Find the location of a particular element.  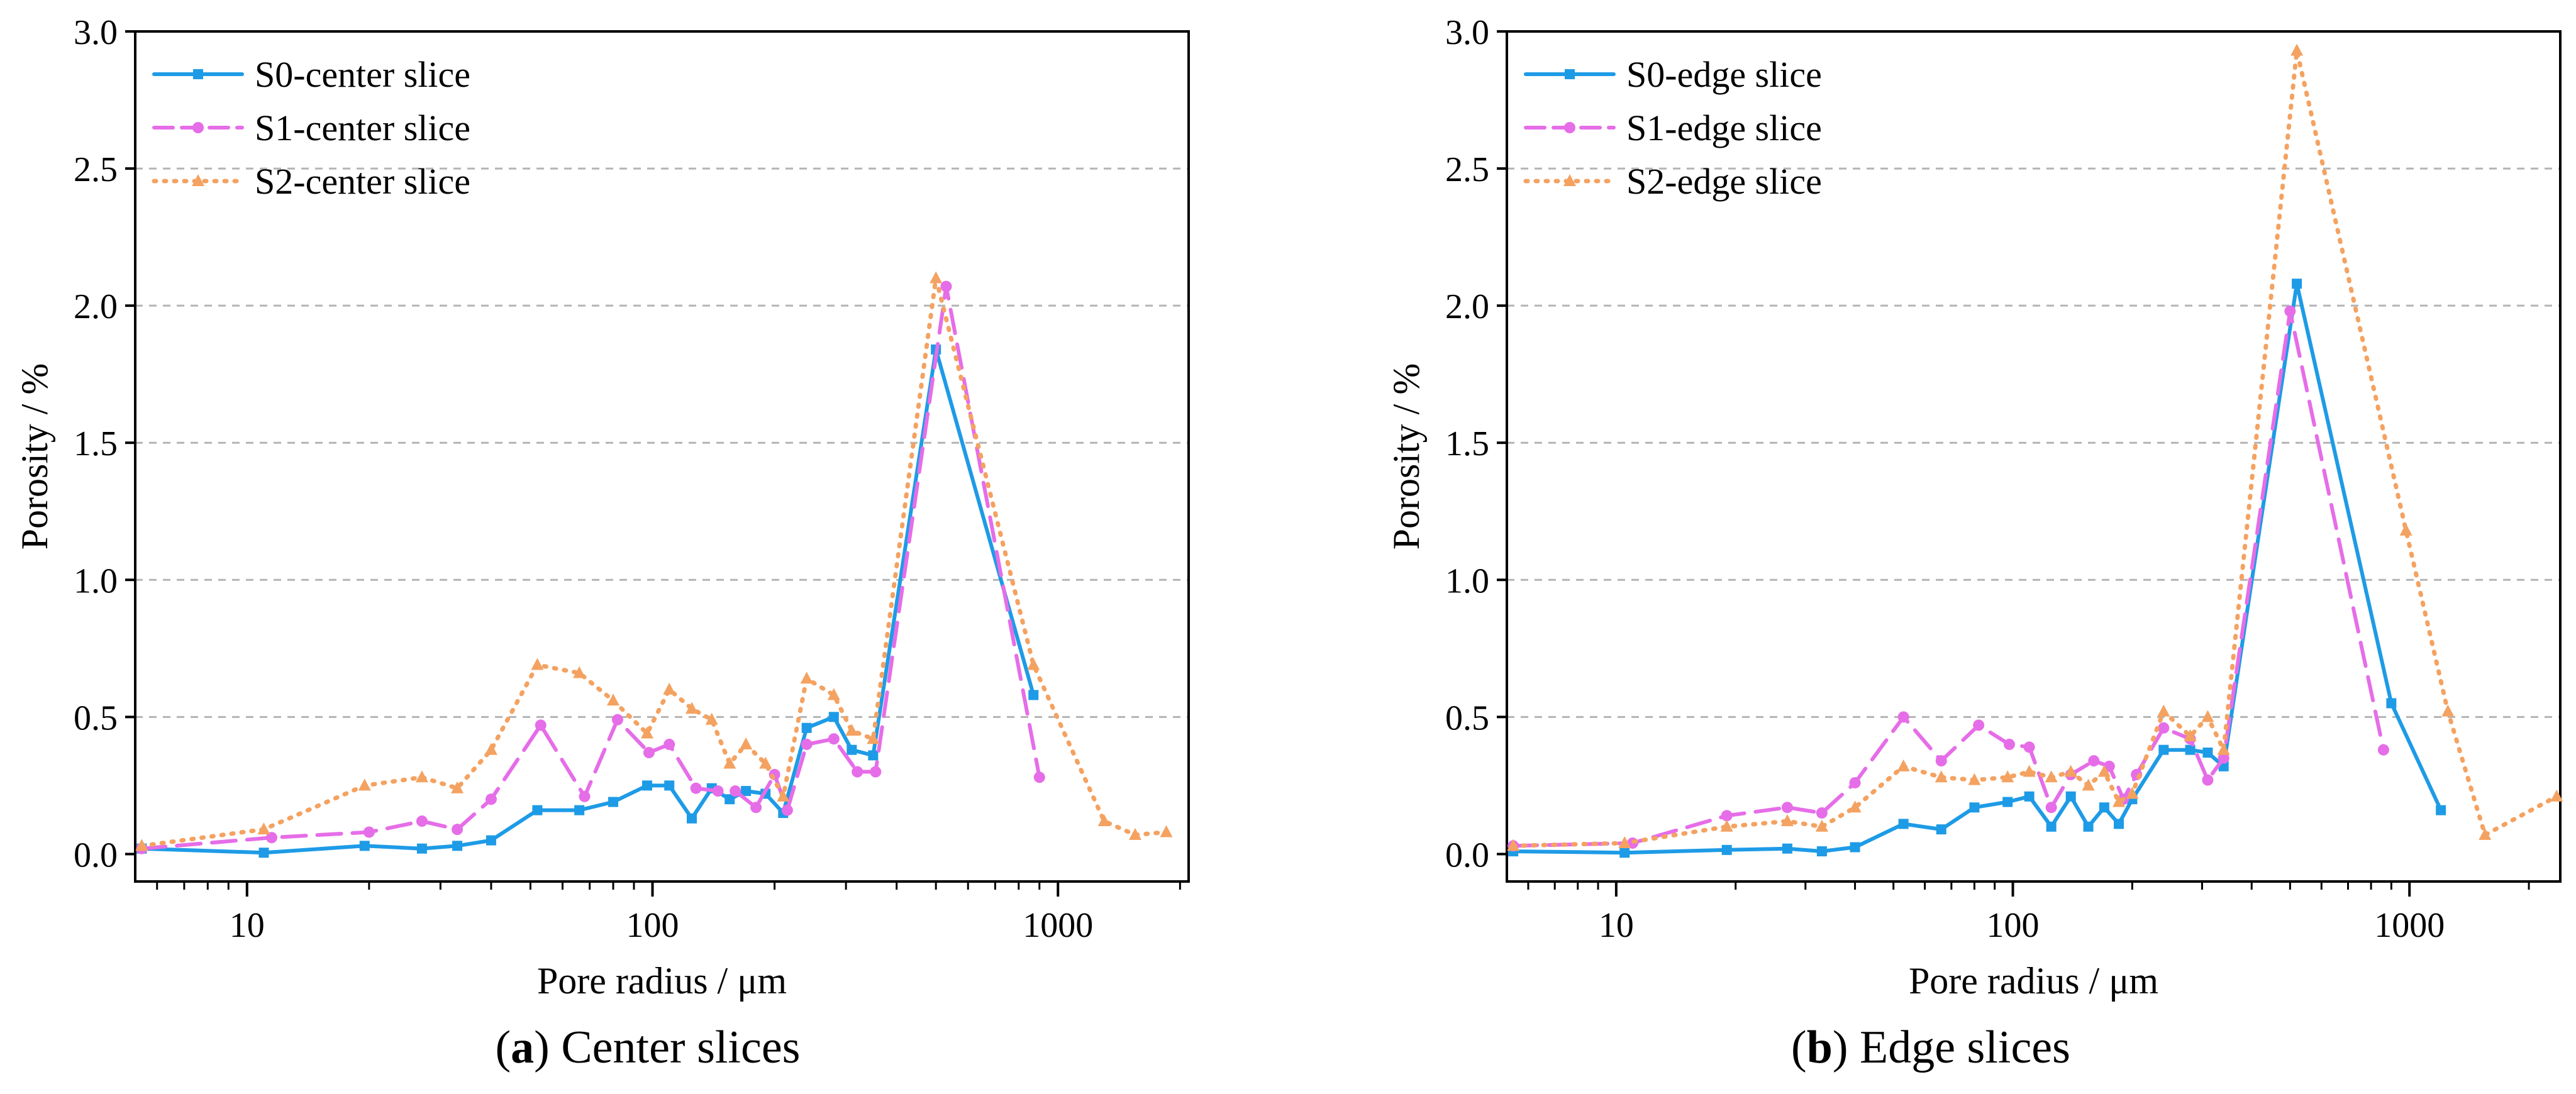

legend: S0-edge slice S1-edge slice S2-edge slice is located at coordinates (1672, 128).